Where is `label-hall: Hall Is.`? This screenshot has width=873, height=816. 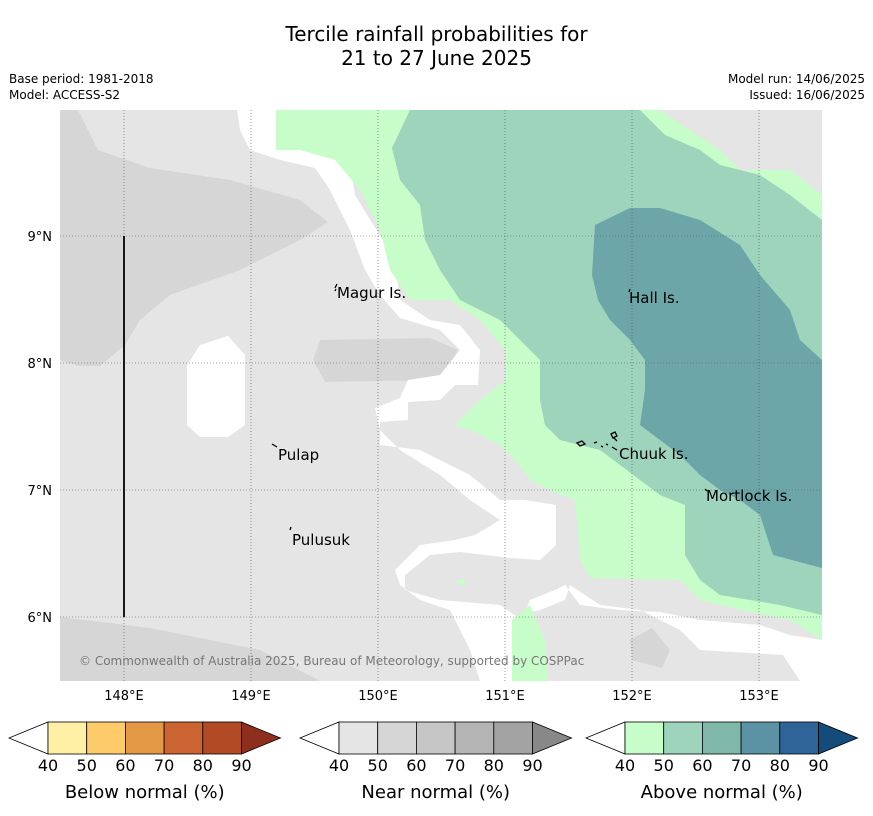 label-hall: Hall Is. is located at coordinates (654, 298).